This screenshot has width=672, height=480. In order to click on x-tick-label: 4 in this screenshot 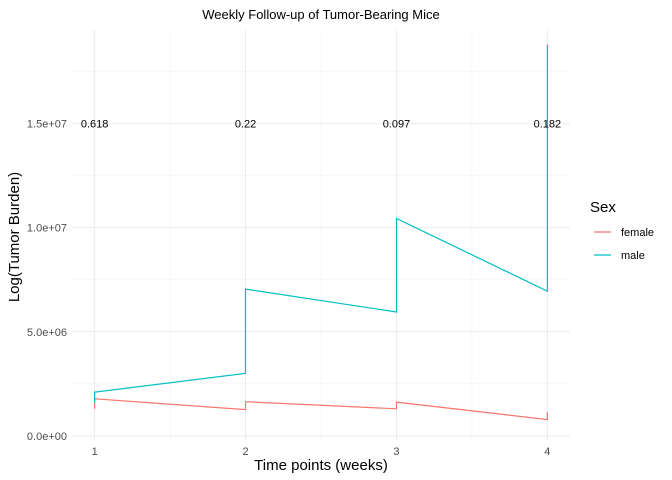, I will do `click(547, 452)`.